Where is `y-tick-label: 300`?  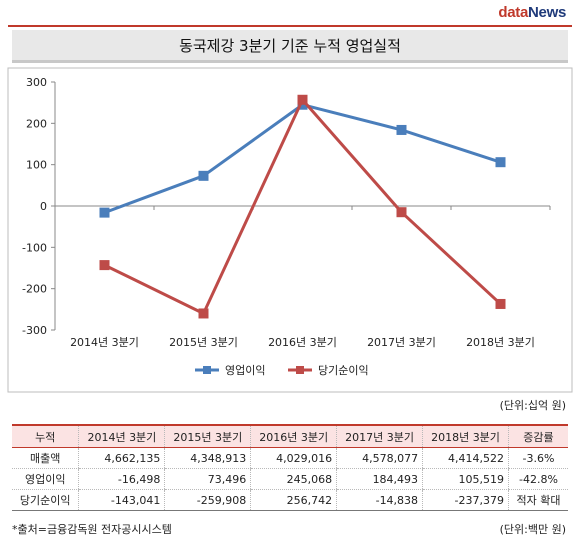 y-tick-label: 300 is located at coordinates (36, 82).